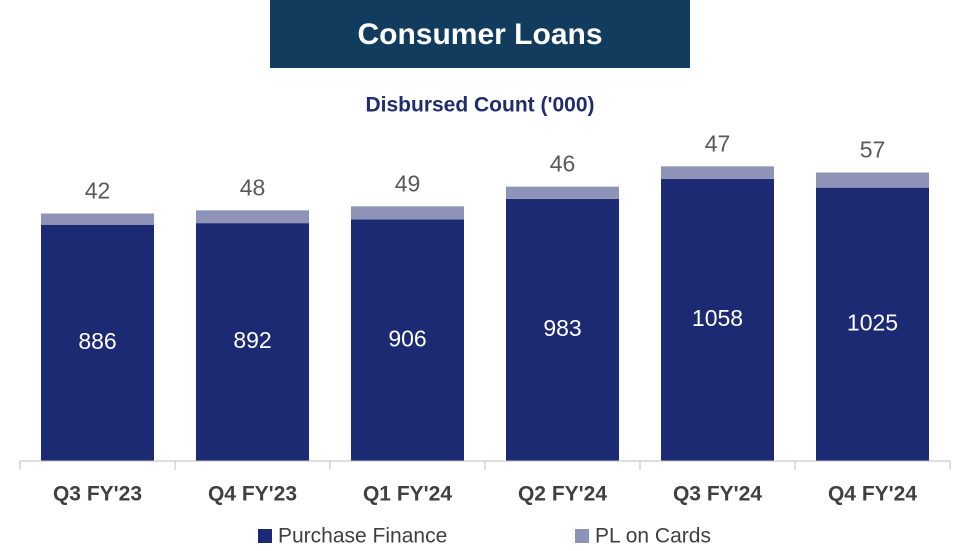 The height and width of the screenshot is (551, 961). I want to click on data-label: 57, so click(873, 150).